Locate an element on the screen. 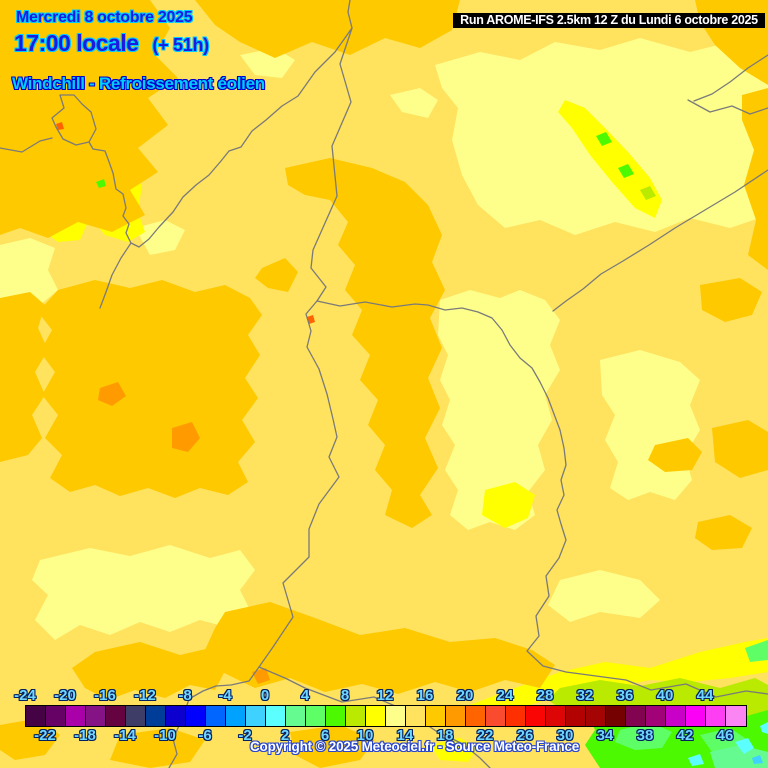  scale-labels-top: -24 -20 -16 -12 -8 -4 0 4 8 12 16 20 24 28 32 36 40 44 is located at coordinates (365, 695).